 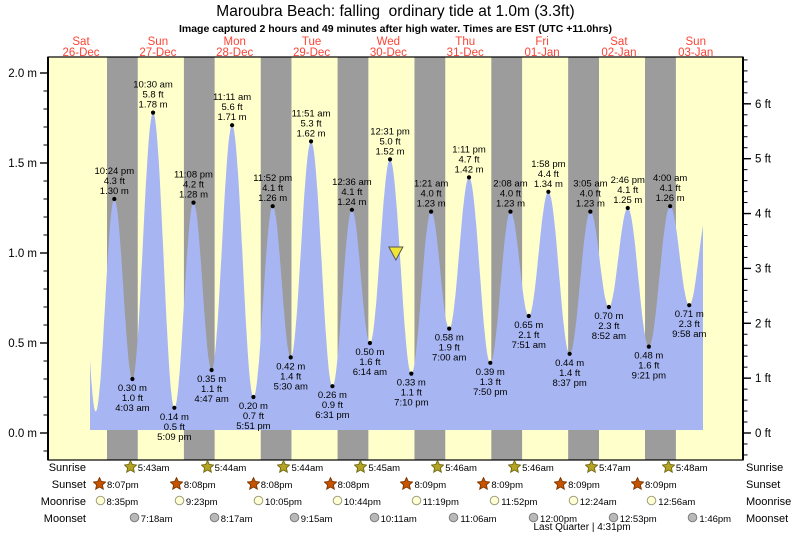 I want to click on day-label-date: 29-Dec, so click(x=311, y=53).